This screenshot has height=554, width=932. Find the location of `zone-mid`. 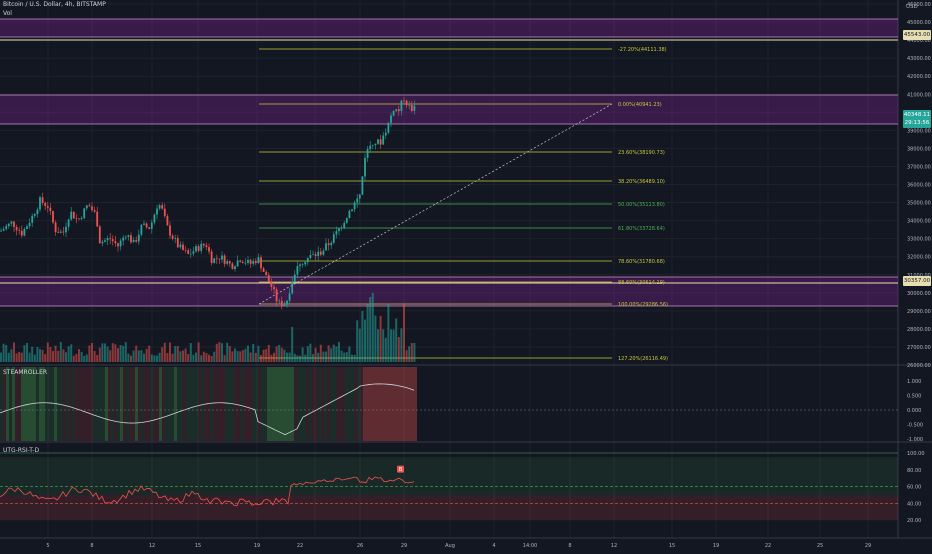

zone-mid is located at coordinates (449, 109).